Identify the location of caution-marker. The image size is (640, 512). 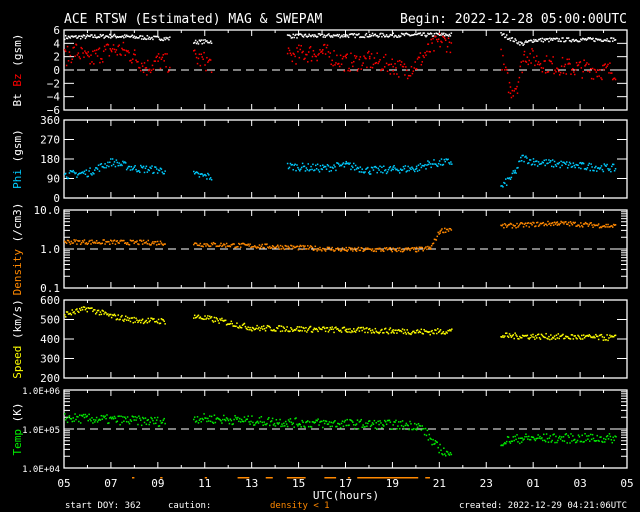
(161, 478).